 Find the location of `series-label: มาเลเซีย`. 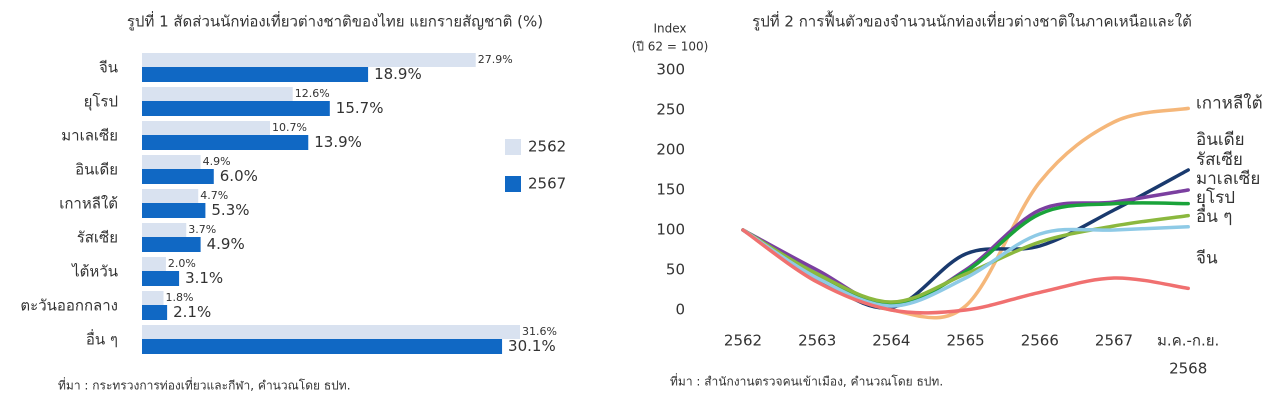

series-label: มาเลเซีย is located at coordinates (1228, 179).